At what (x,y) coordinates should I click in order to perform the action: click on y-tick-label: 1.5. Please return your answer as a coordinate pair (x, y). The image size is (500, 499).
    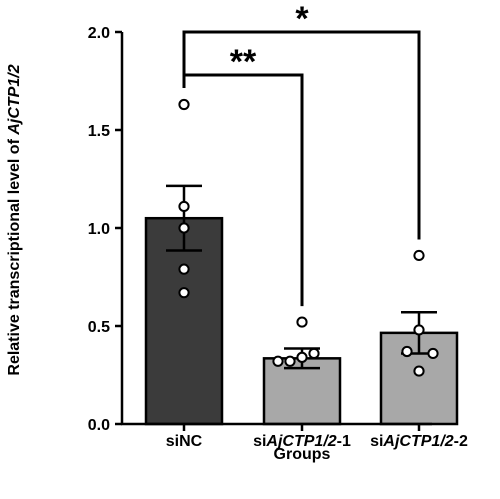
    Looking at the image, I should click on (99, 131).